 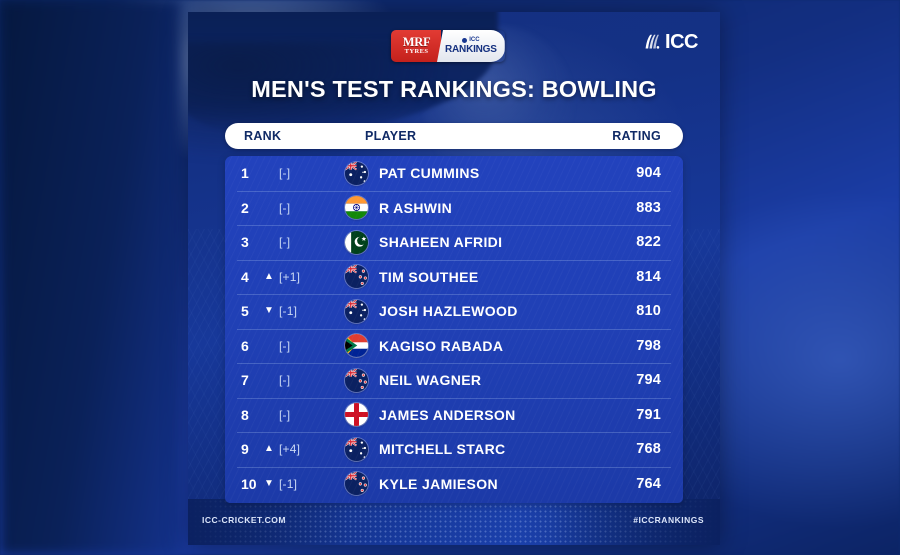 I want to click on rank-number: 8, so click(x=245, y=414).